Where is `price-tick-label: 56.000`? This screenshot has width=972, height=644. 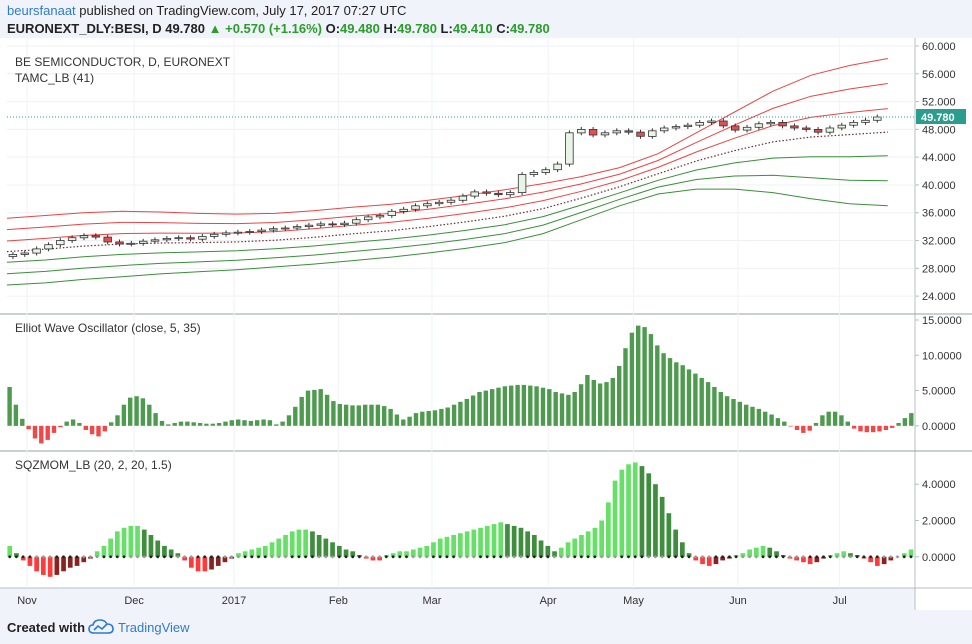 price-tick-label: 56.000 is located at coordinates (939, 75).